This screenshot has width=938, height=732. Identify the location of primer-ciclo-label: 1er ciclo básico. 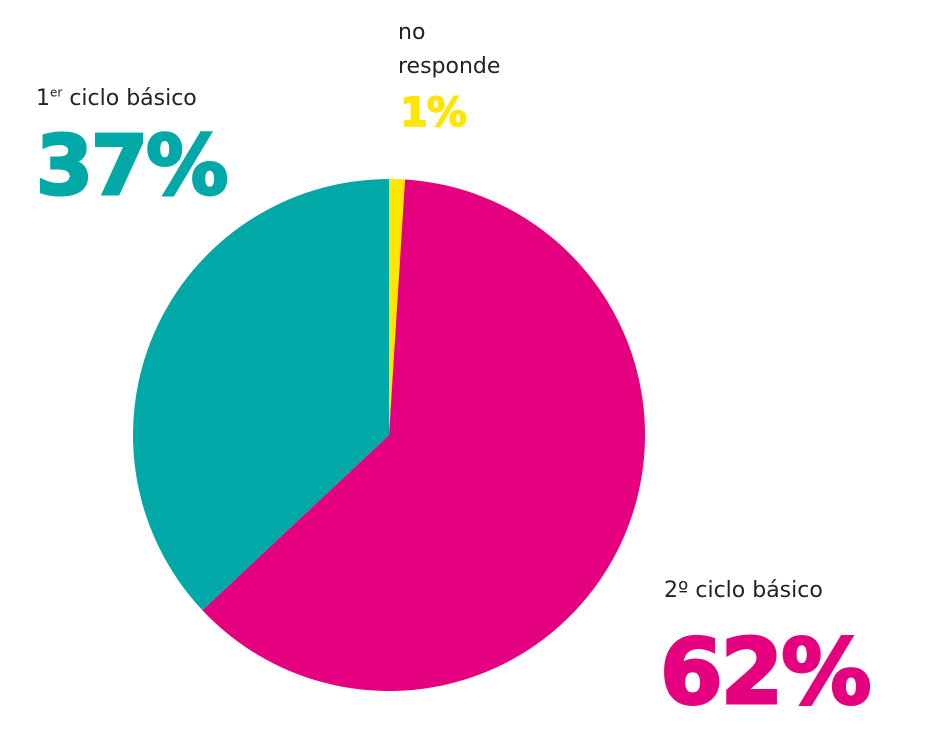
(116, 99).